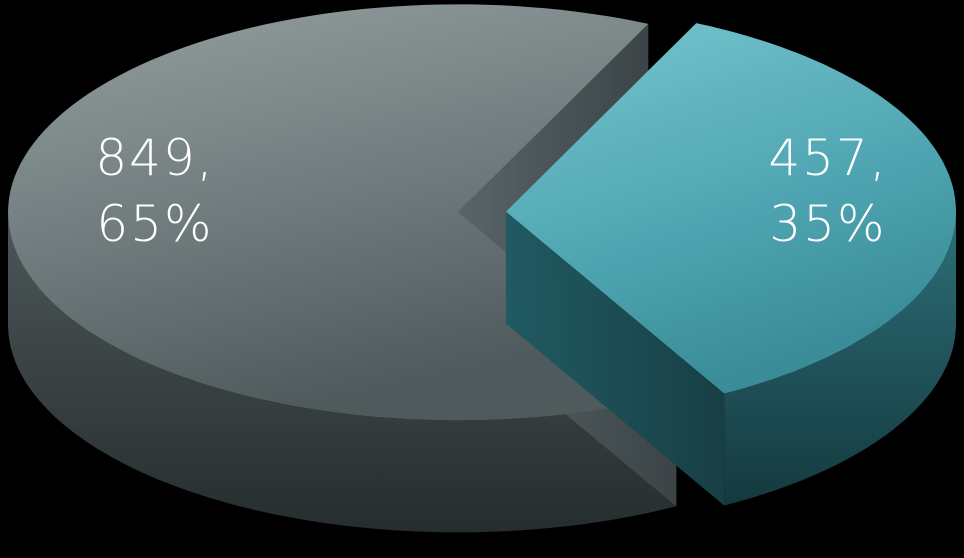  I want to click on pie-slice-label-2: 457, 35%, so click(827, 191).